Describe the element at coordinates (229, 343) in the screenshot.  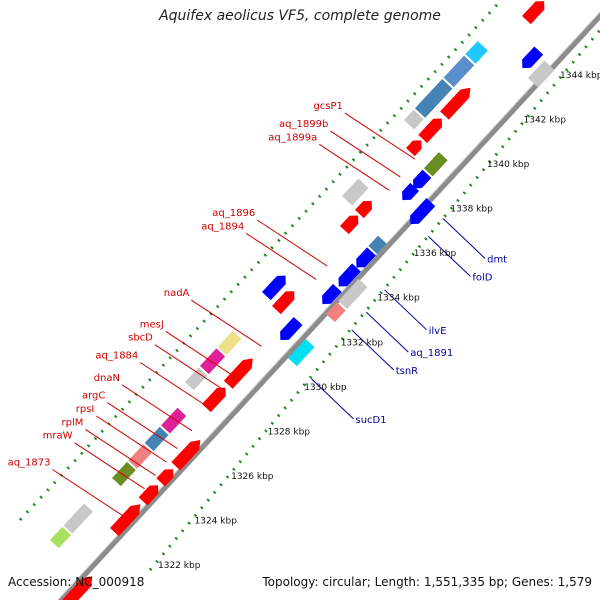
I see `gene-box-khaki` at that location.